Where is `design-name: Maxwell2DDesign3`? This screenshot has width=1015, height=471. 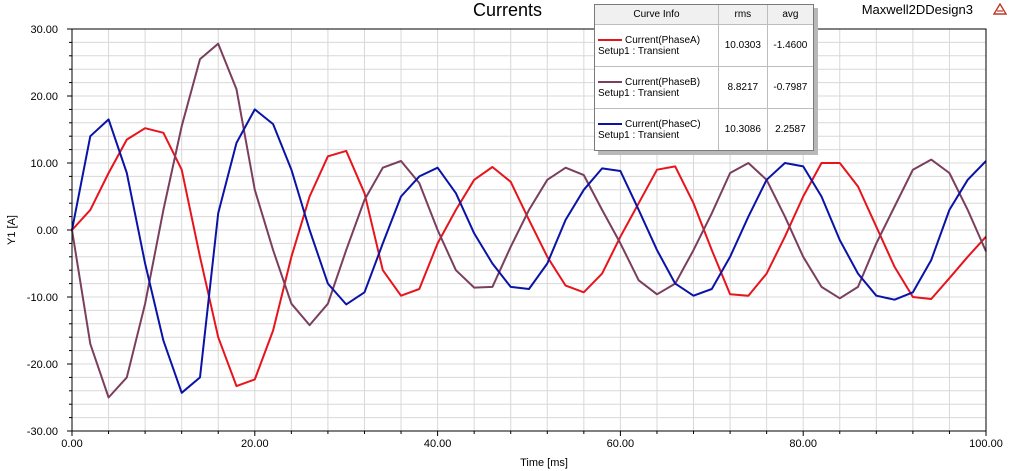 design-name: Maxwell2DDesign3 is located at coordinates (917, 9).